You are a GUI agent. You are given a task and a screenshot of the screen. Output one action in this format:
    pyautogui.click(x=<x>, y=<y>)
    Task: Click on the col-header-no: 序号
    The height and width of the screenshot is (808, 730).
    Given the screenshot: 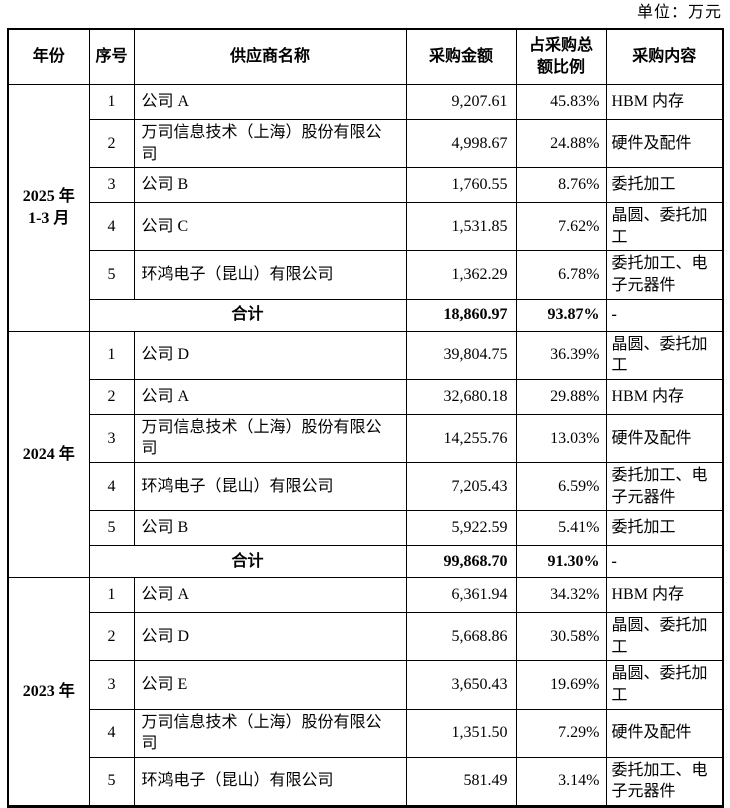 What is the action you would take?
    pyautogui.click(x=111, y=56)
    